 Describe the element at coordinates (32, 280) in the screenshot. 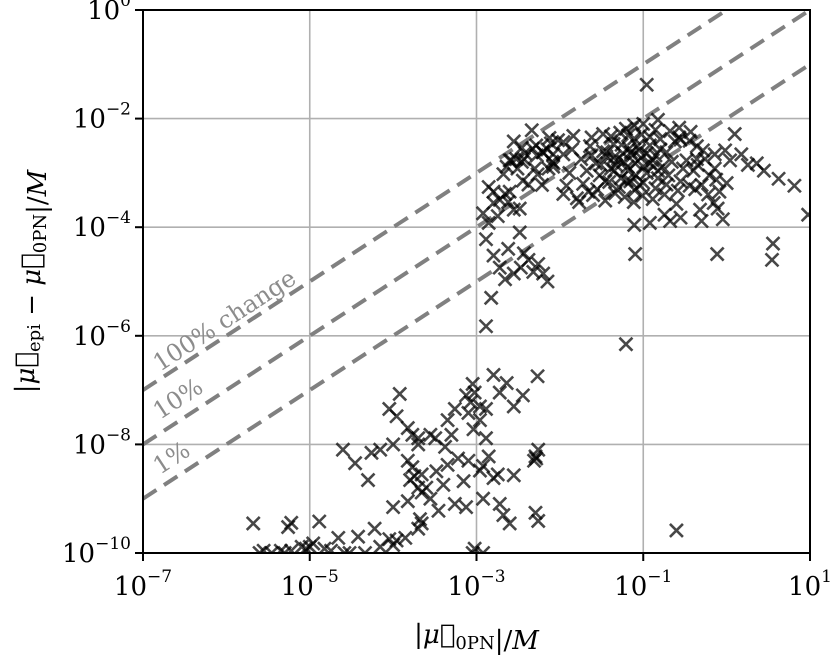

I see `y-axis-label: |μ⃗epi − μ⃗0PN|/M` at that location.